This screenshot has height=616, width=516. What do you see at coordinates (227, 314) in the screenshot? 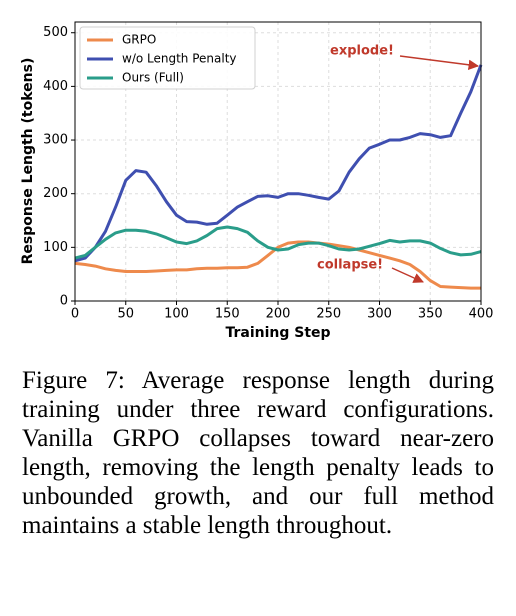
I see `x-tick-label: 150` at bounding box center [227, 314].